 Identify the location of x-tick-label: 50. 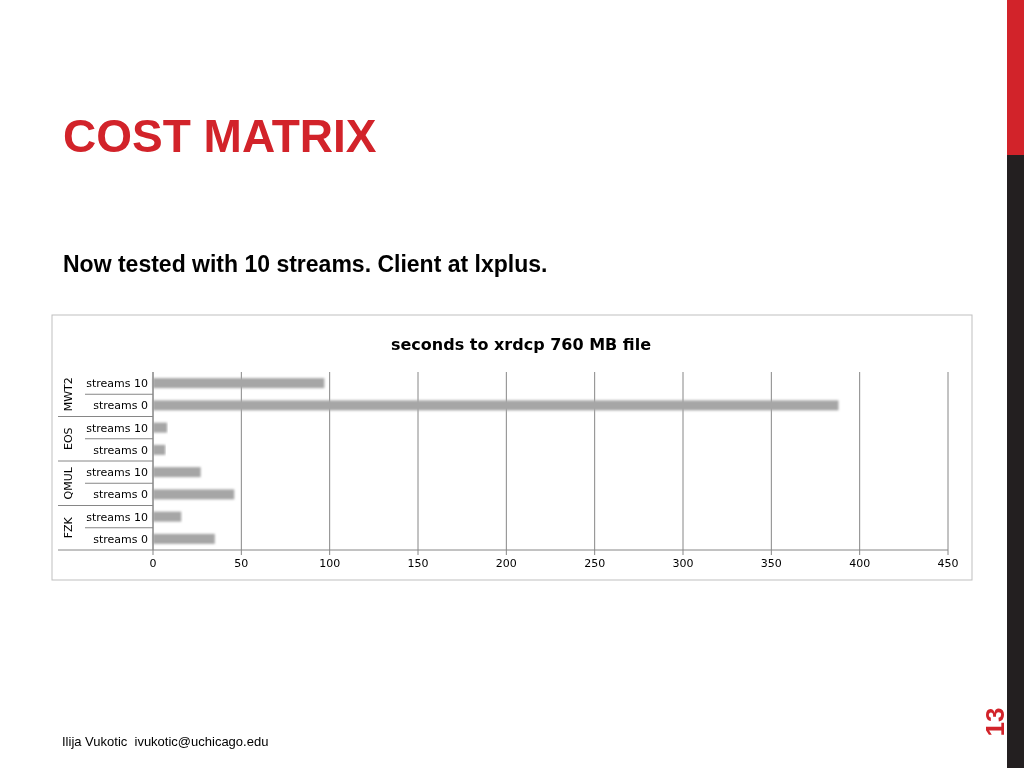
(241, 563).